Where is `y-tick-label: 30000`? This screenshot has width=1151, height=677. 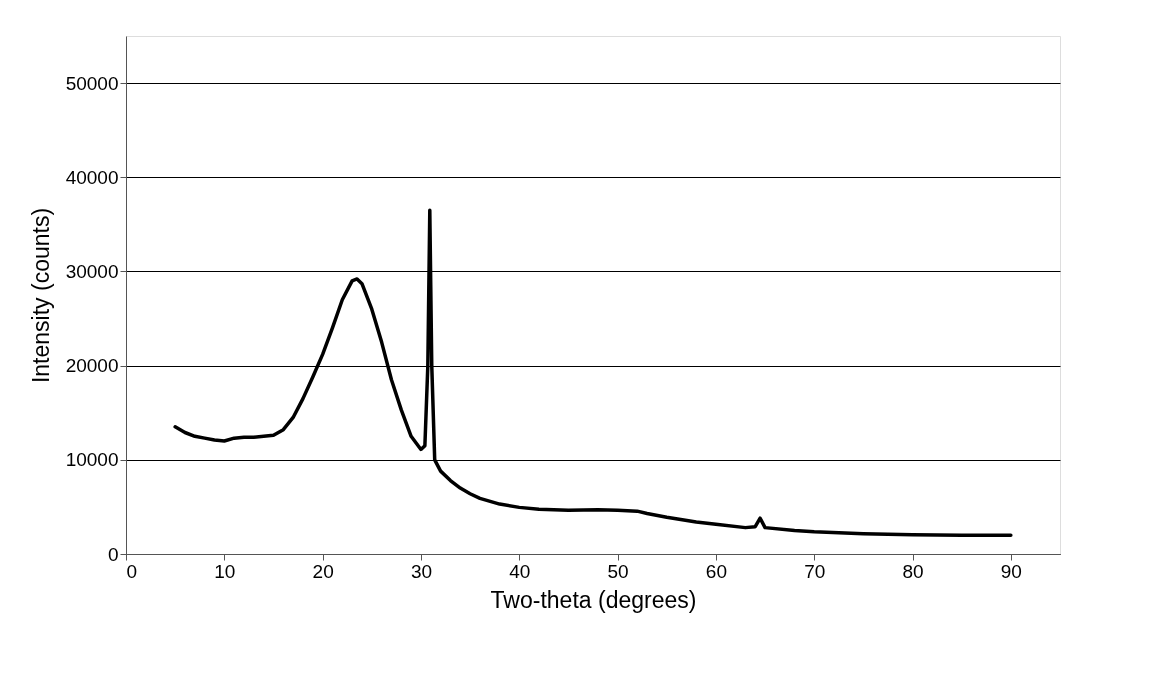 y-tick-label: 30000 is located at coordinates (92, 271).